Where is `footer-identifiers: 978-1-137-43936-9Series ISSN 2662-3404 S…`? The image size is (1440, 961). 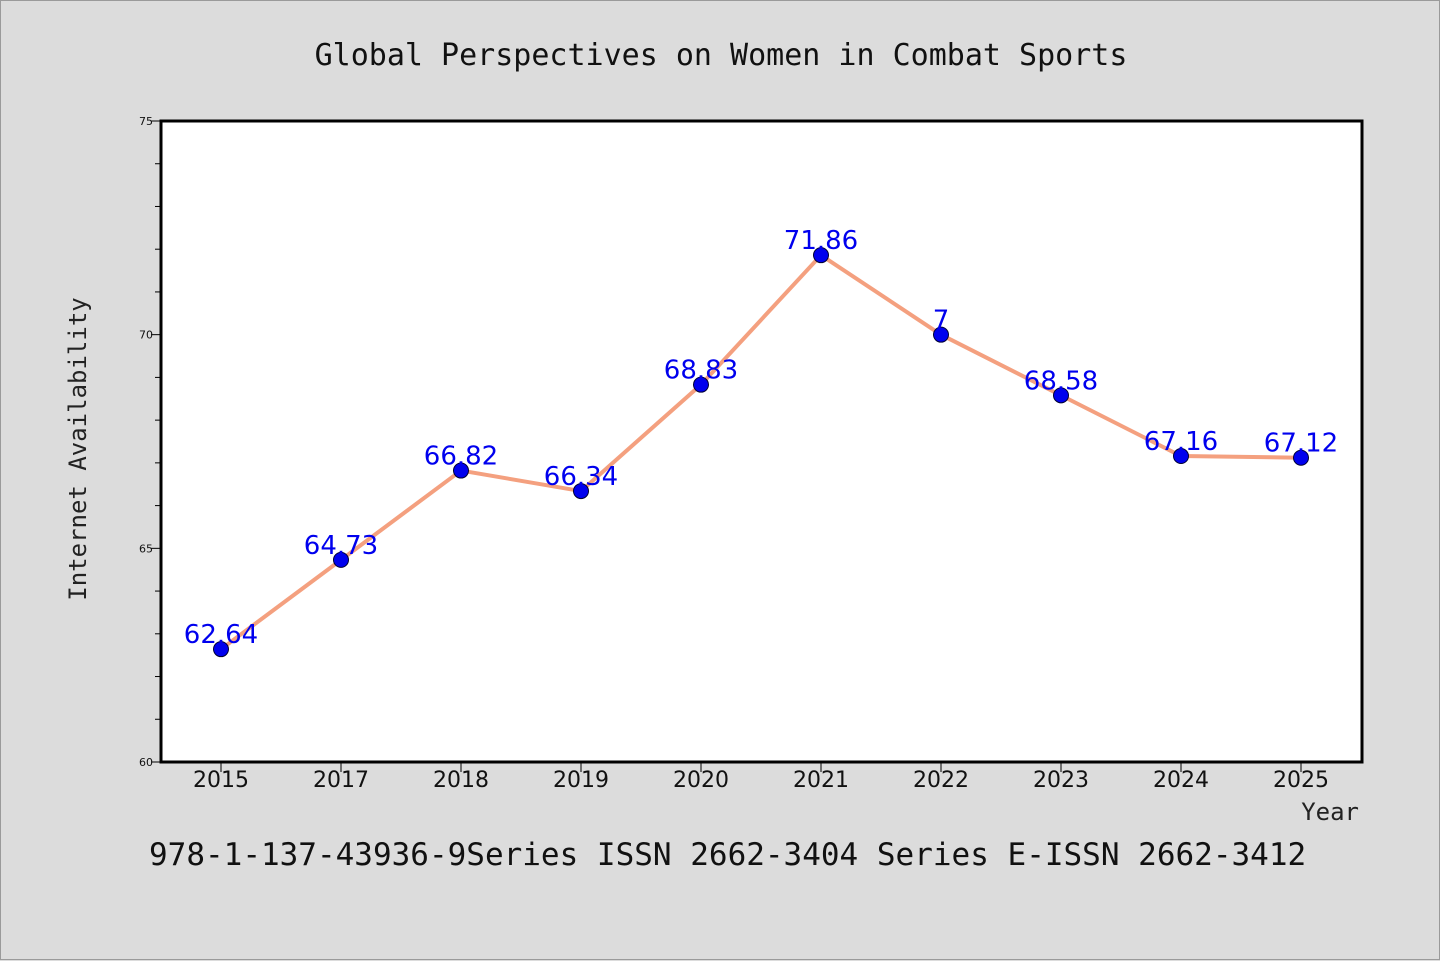 footer-identifiers: 978-1-137-43936-9Series ISSN 2662-3404 S… is located at coordinates (727, 855).